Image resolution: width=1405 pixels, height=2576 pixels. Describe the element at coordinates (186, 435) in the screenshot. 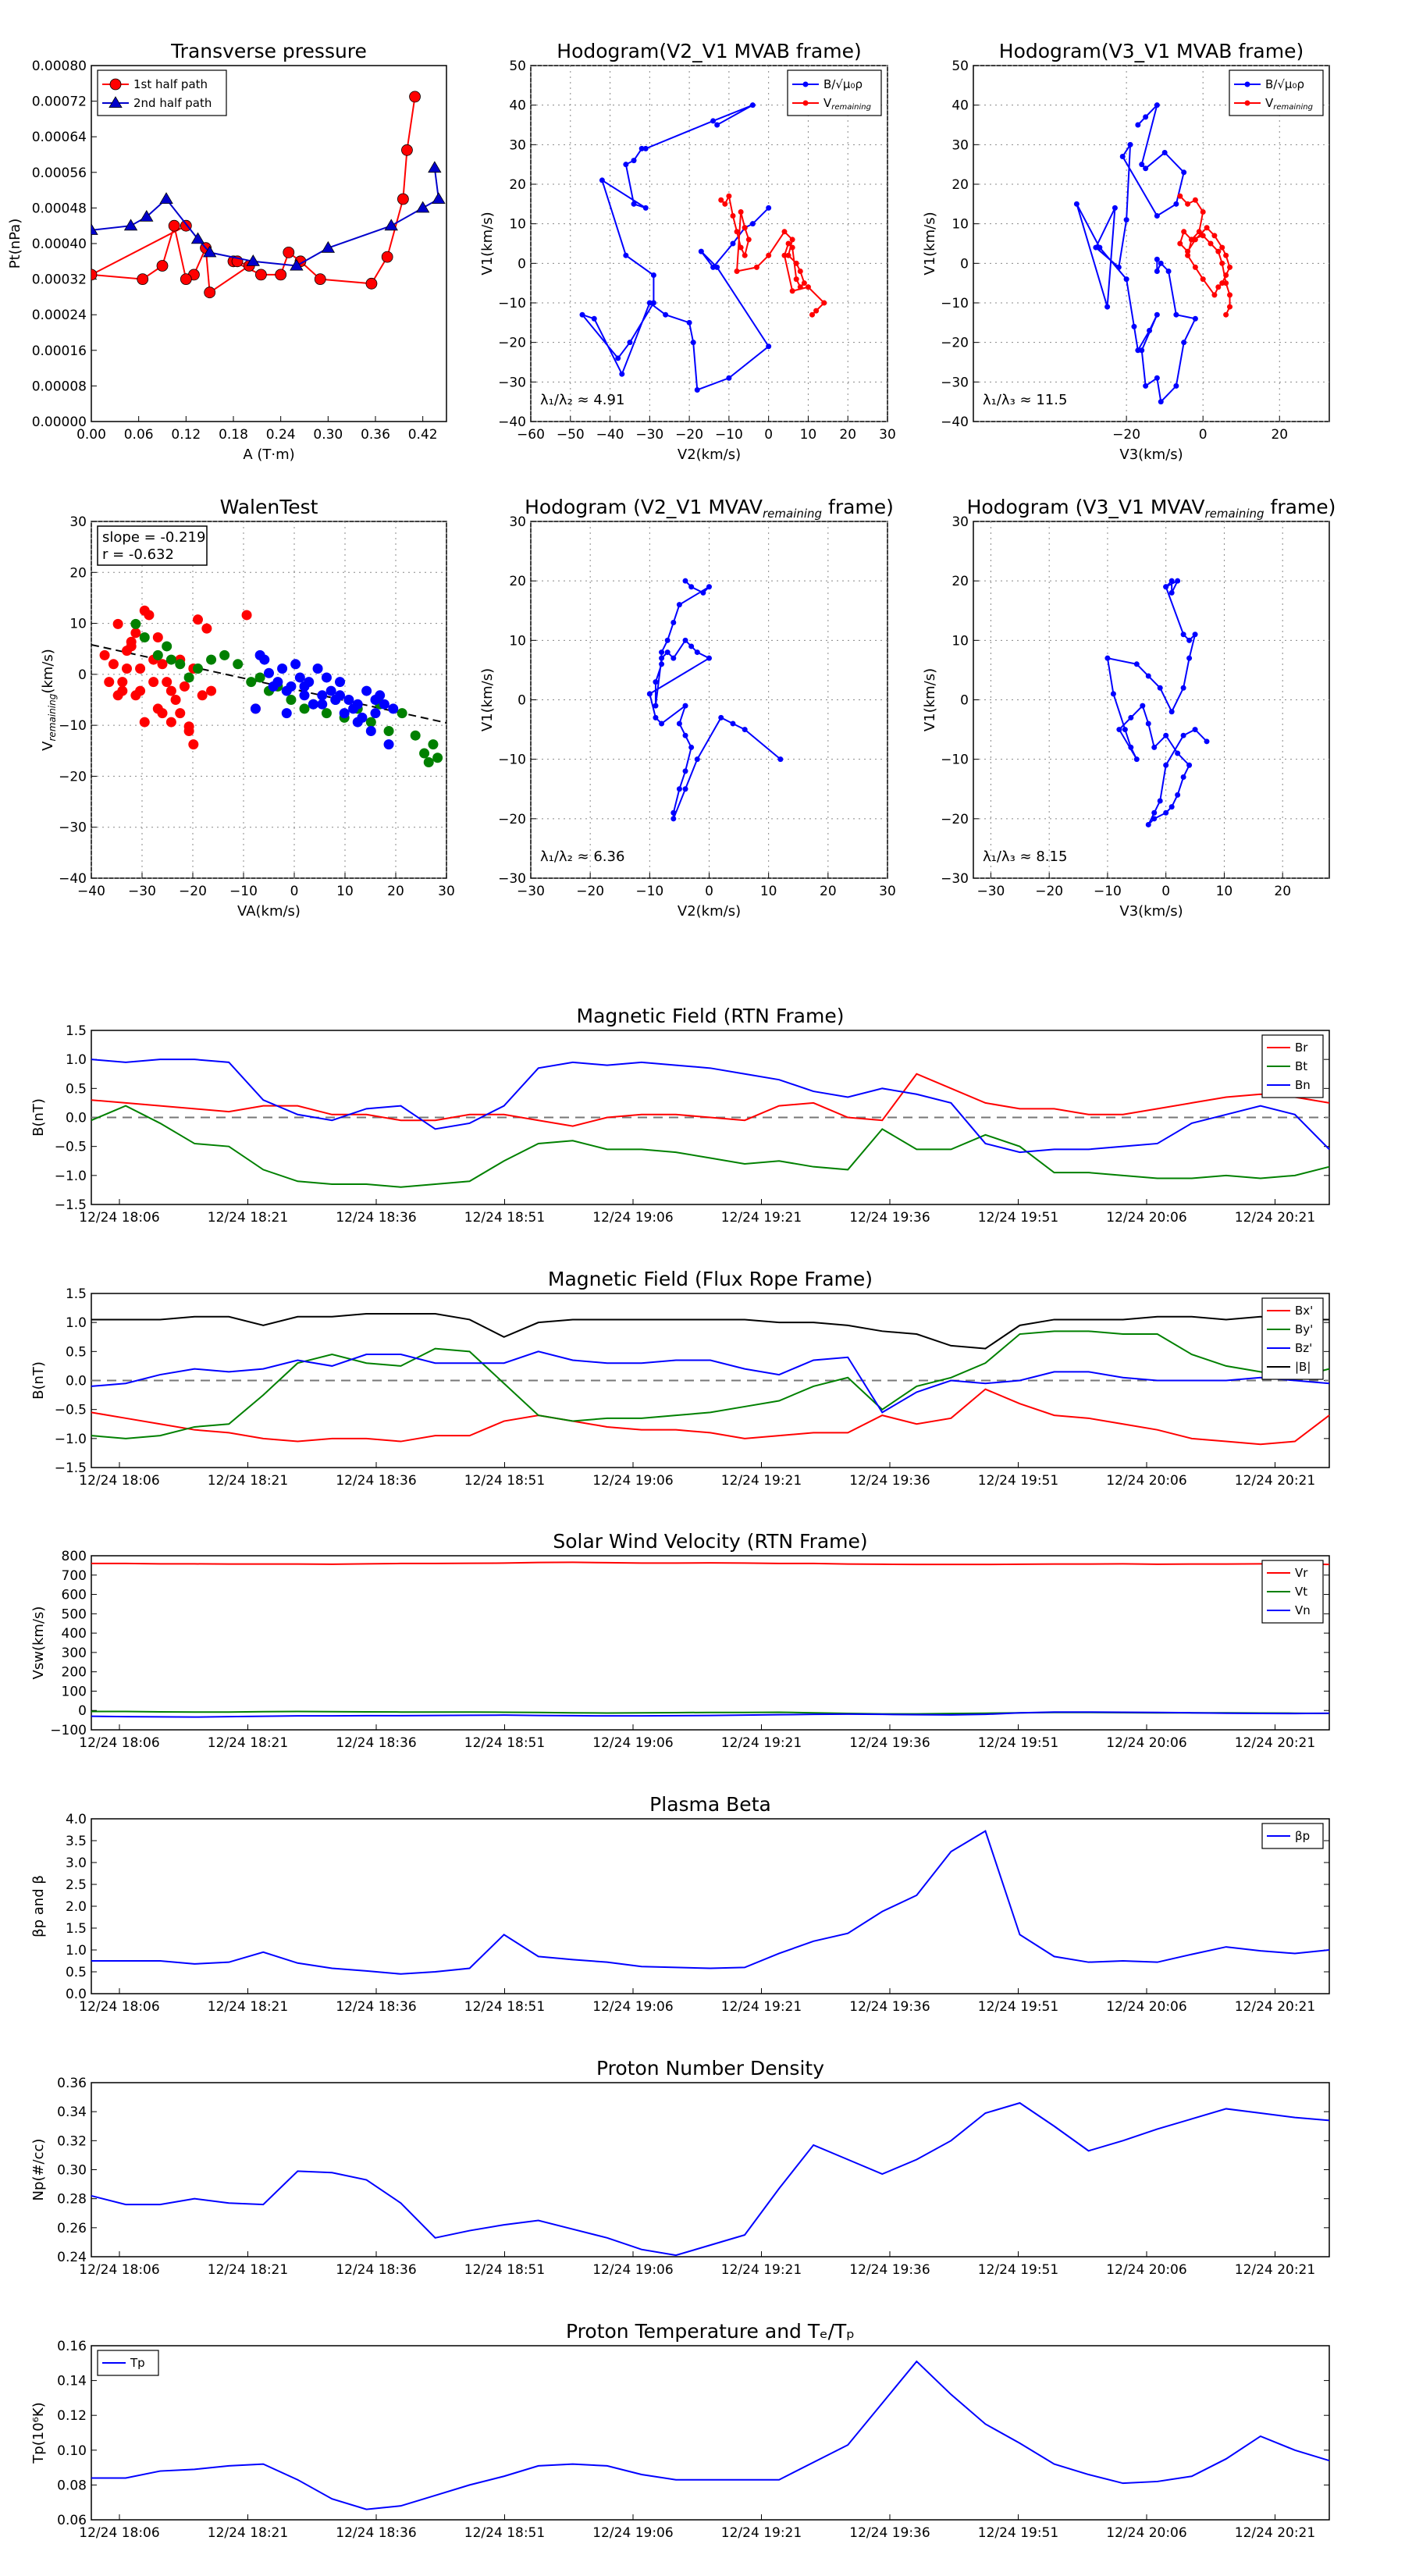

I see `x-tick-label: 0.12` at that location.